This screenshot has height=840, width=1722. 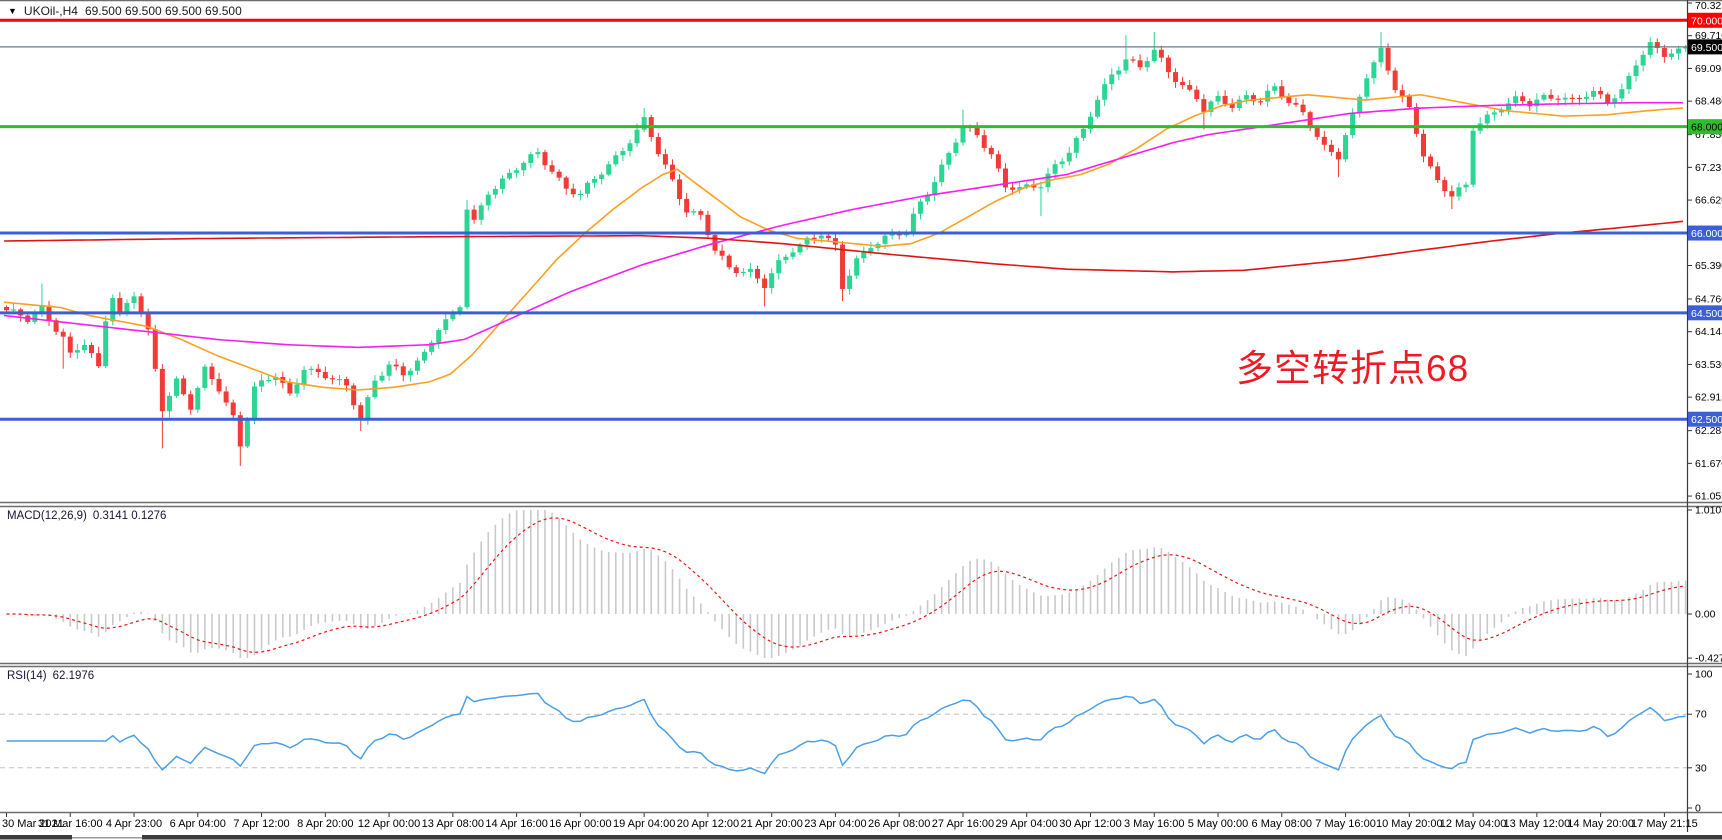 I want to click on svg-text: 64.500, so click(x=1706, y=314).